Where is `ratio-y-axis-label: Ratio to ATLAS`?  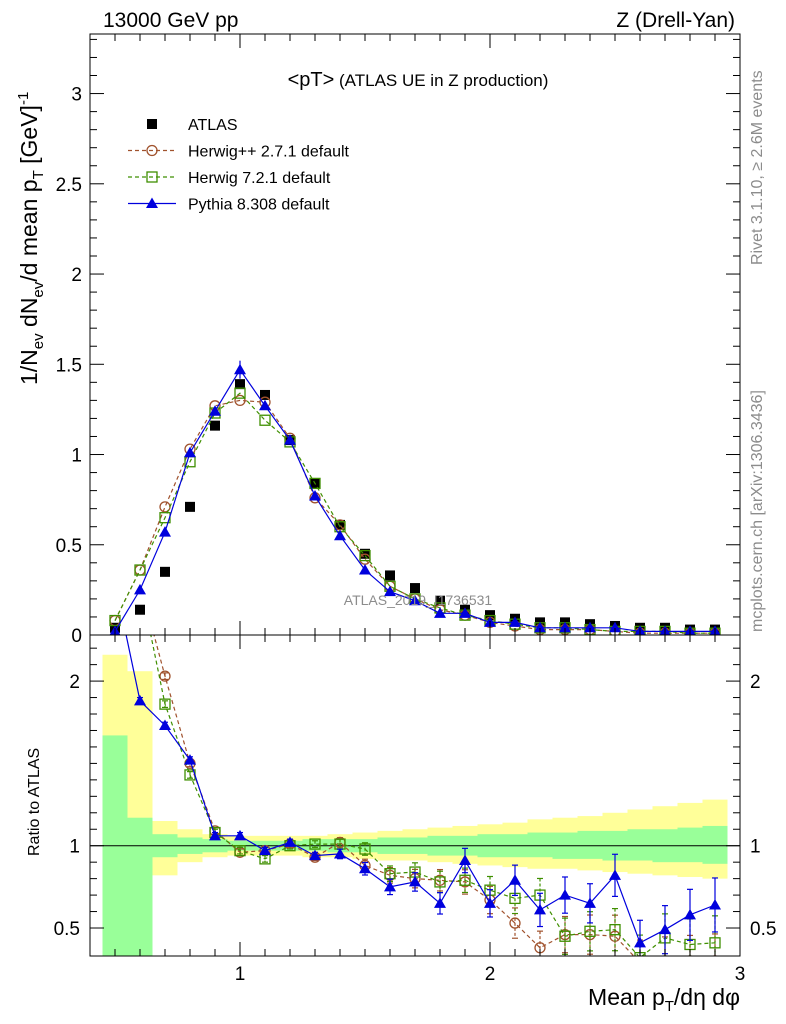 ratio-y-axis-label: Ratio to ATLAS is located at coordinates (34, 802).